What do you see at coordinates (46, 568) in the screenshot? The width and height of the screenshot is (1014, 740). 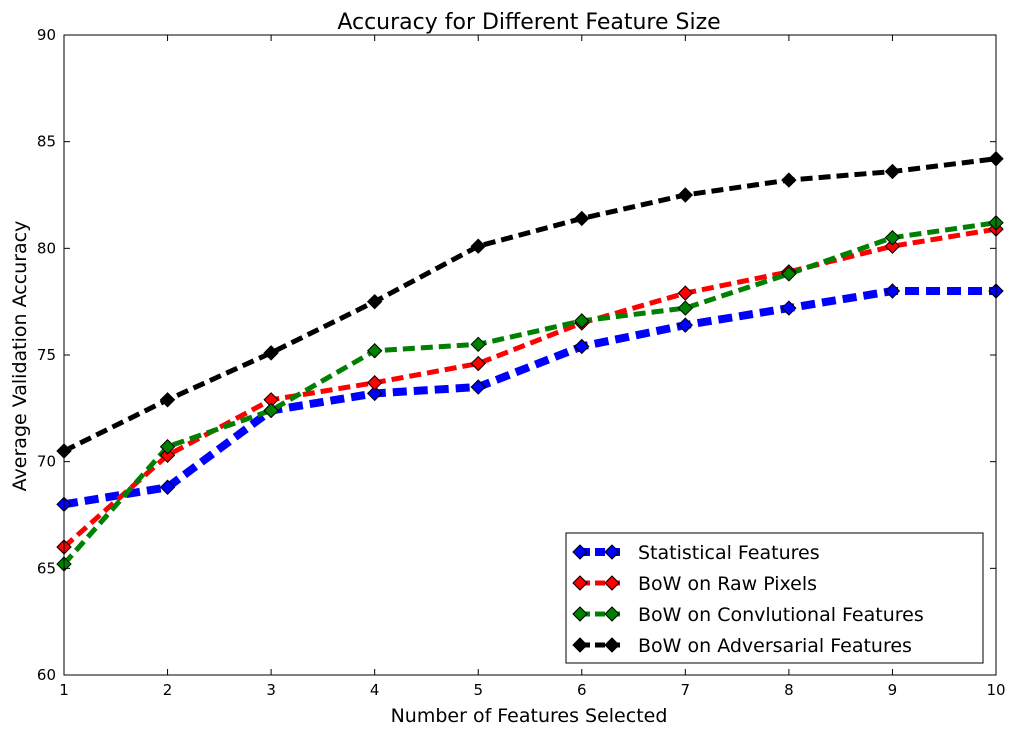 I see `y-tick-label: 65` at bounding box center [46, 568].